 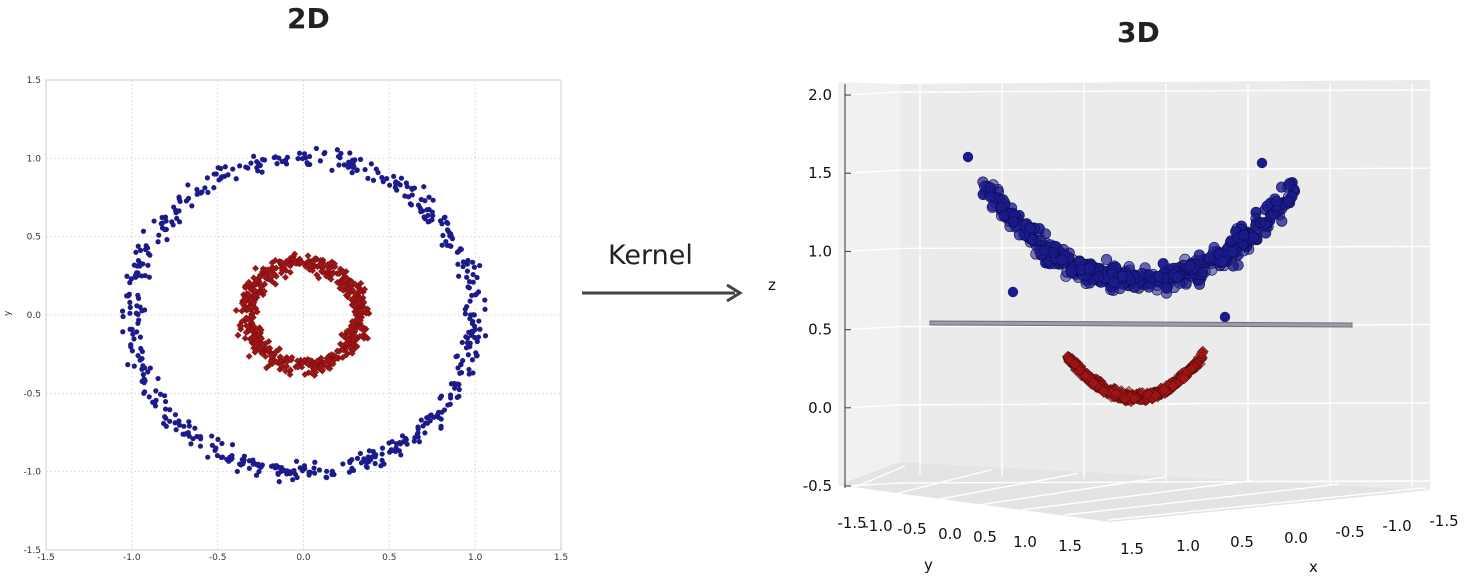 What do you see at coordinates (817, 486) in the screenshot?
I see `z-tick-label-3d: -0.5` at bounding box center [817, 486].